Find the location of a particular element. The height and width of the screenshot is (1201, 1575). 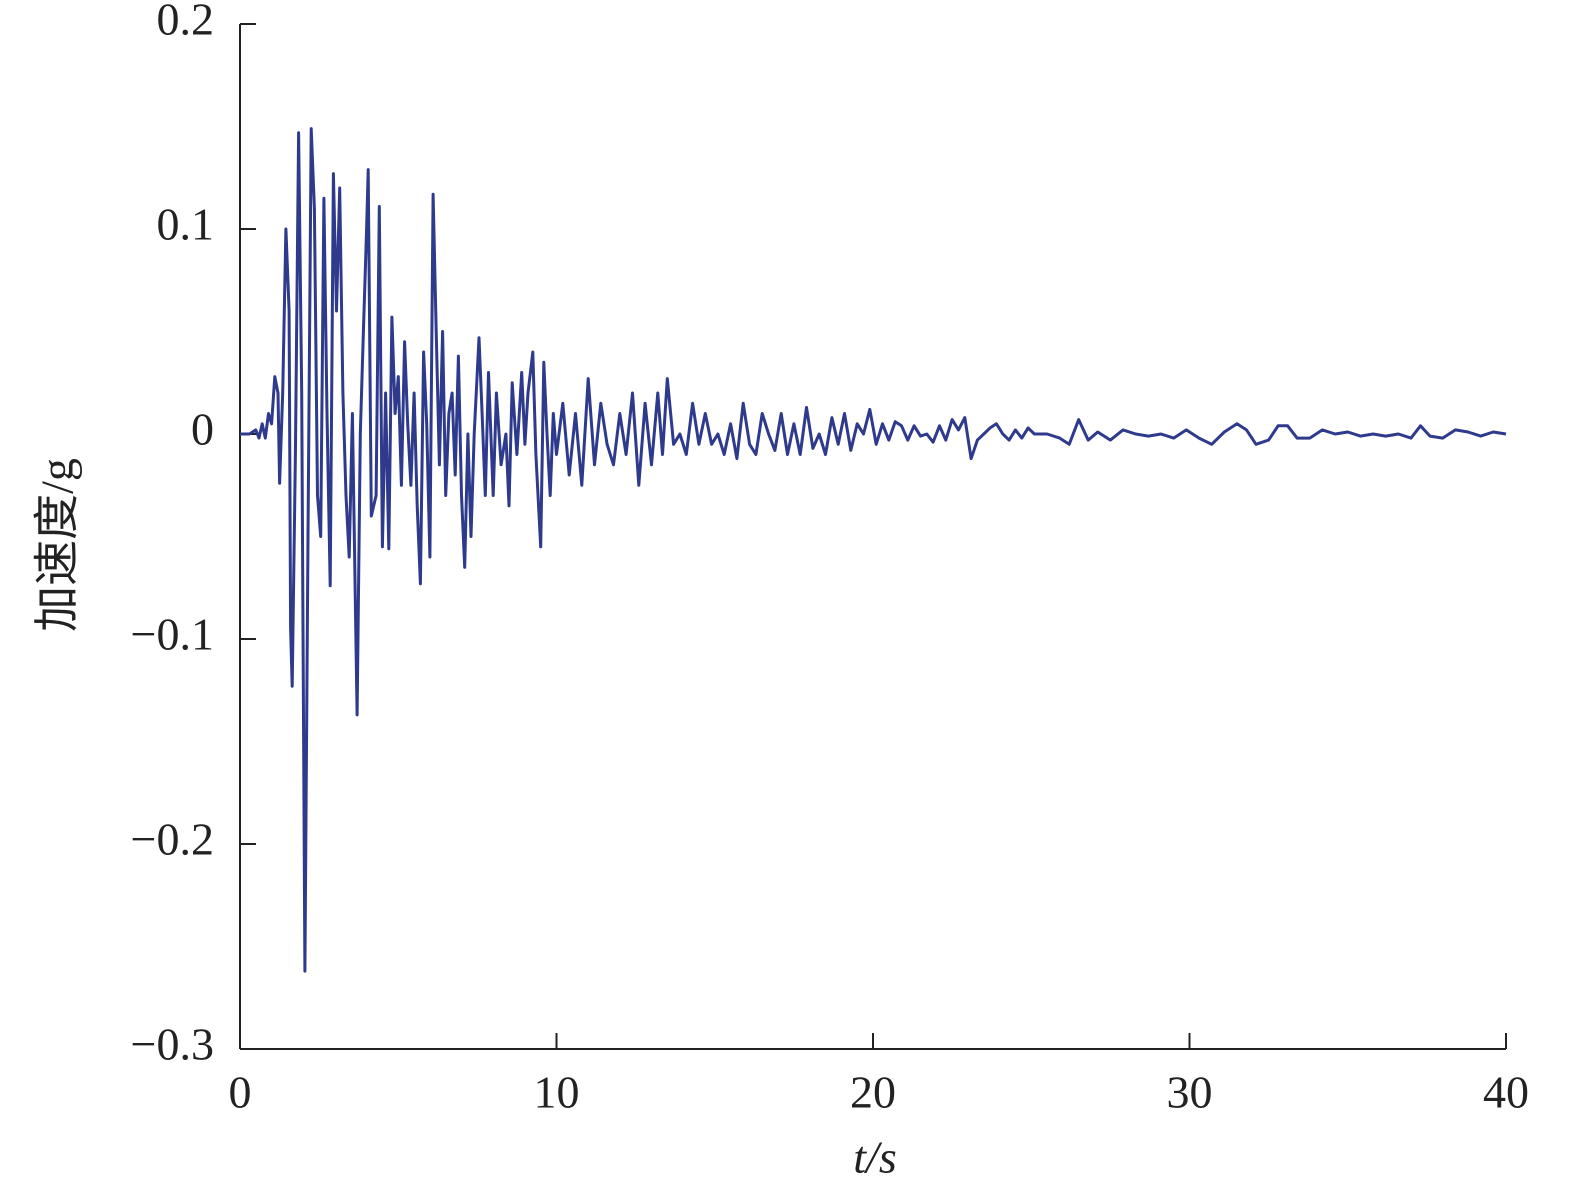

x-tick-label: 10 is located at coordinates (557, 1092).